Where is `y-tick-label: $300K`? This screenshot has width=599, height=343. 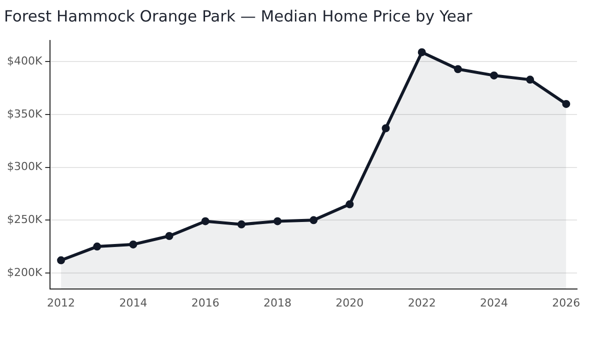 y-tick-label: $300K is located at coordinates (24, 167).